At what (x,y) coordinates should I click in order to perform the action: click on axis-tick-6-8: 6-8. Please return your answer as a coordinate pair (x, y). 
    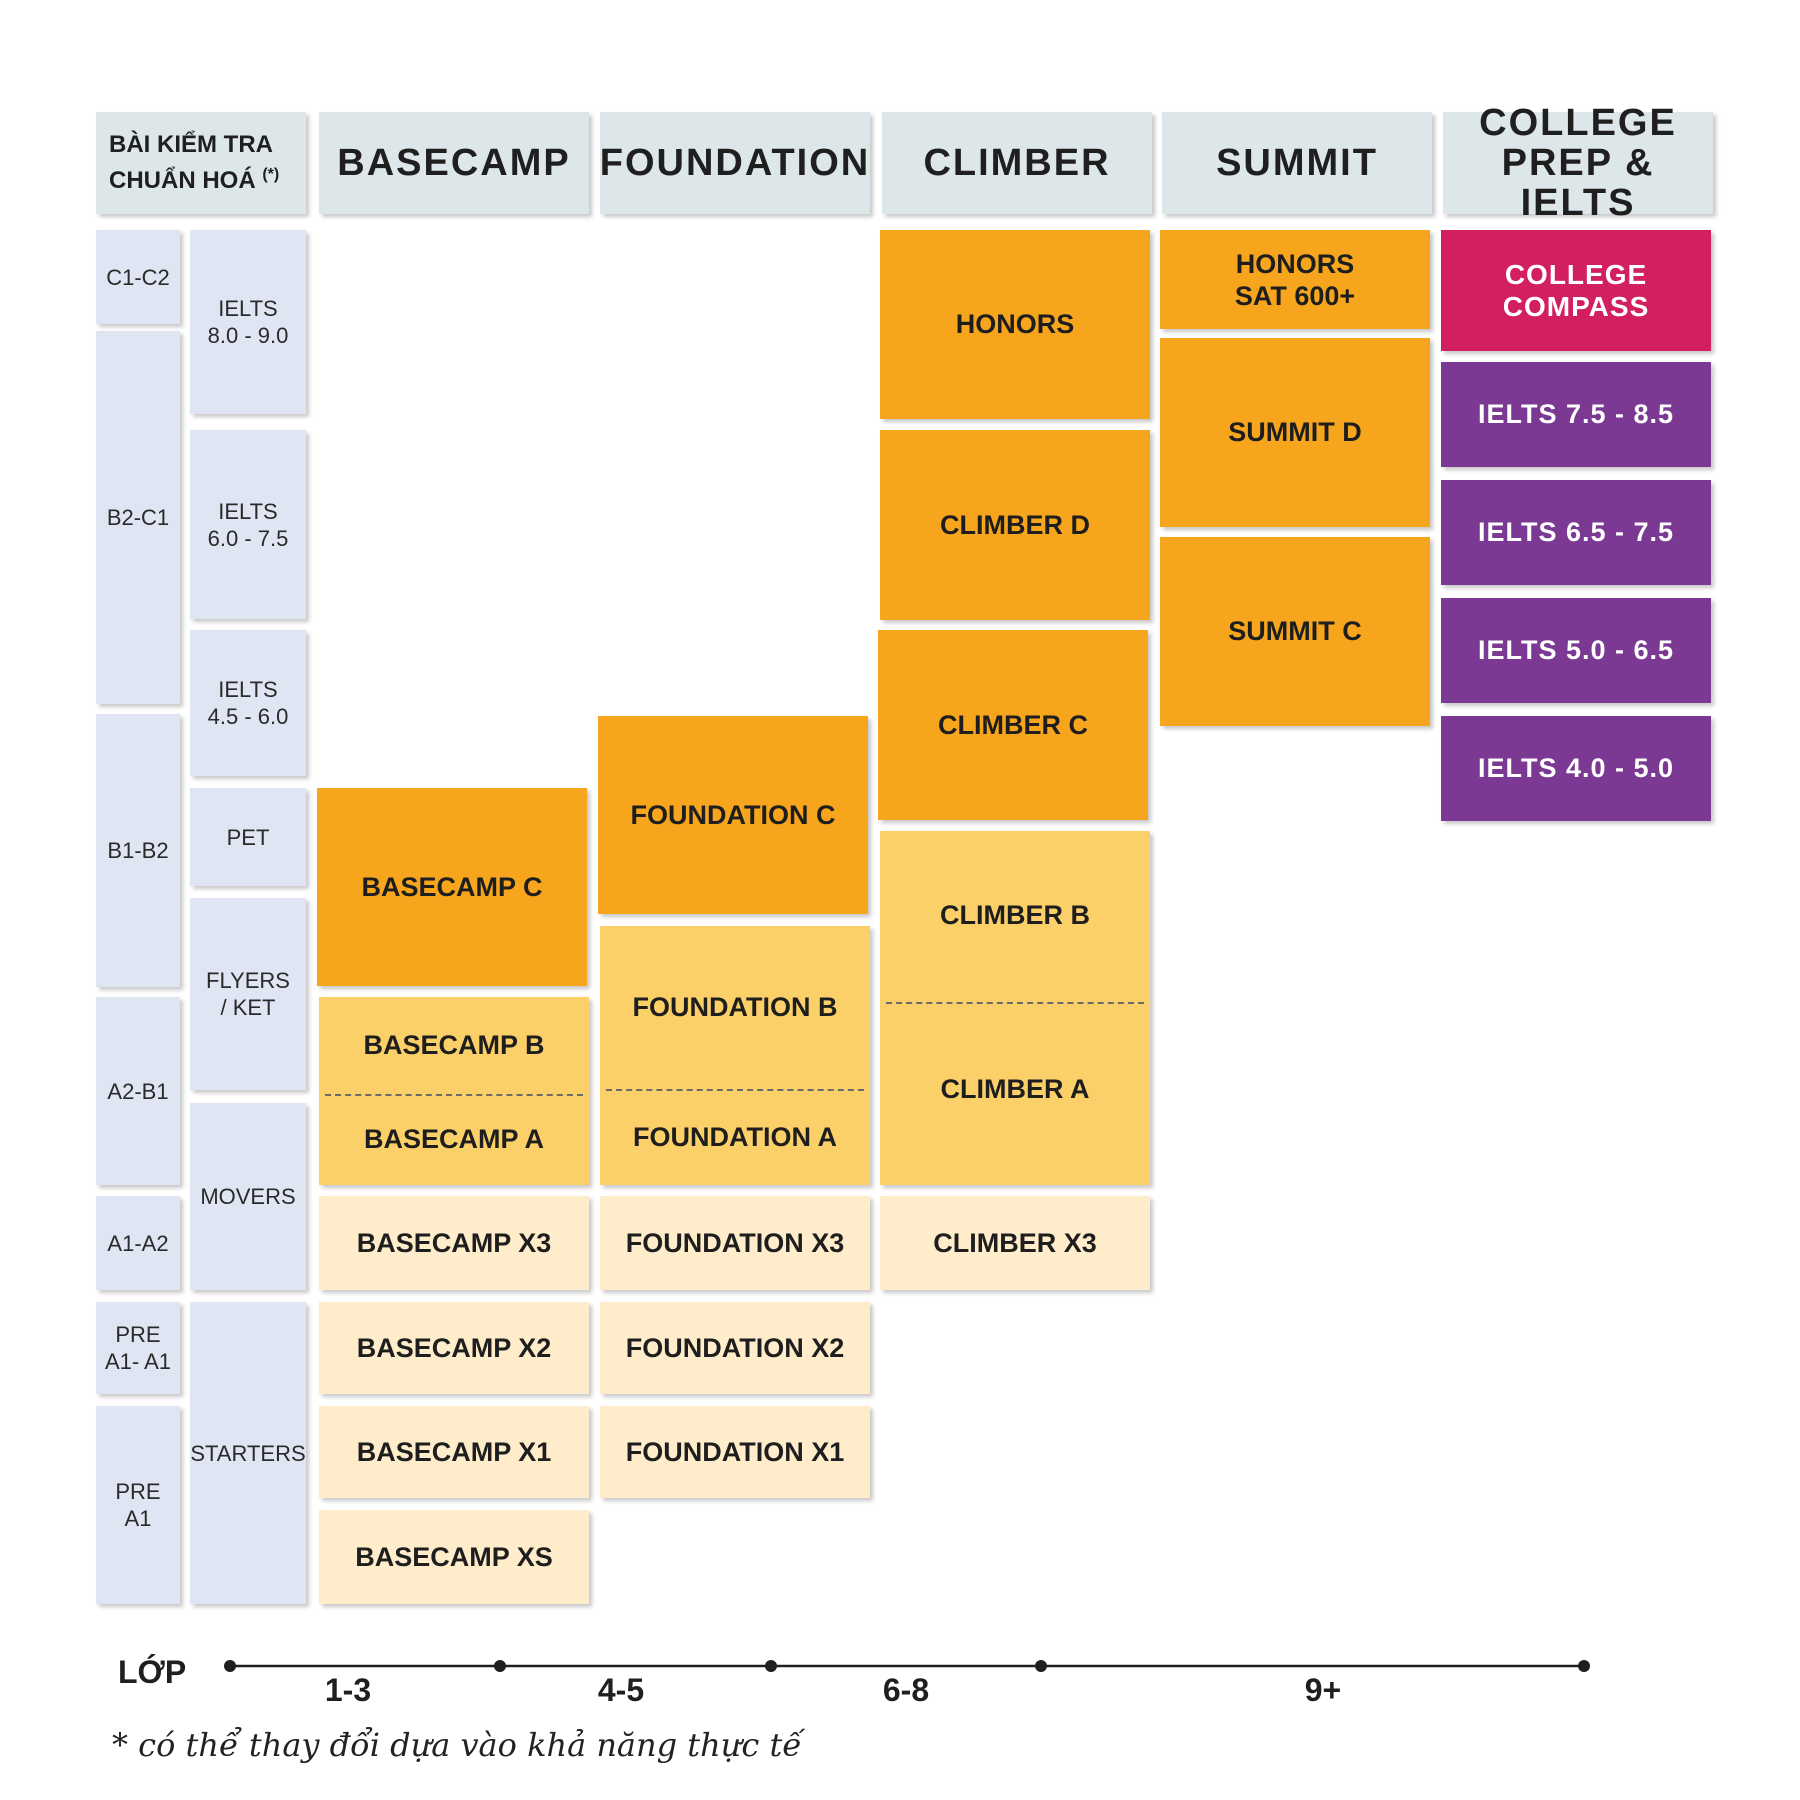
    Looking at the image, I should click on (906, 1690).